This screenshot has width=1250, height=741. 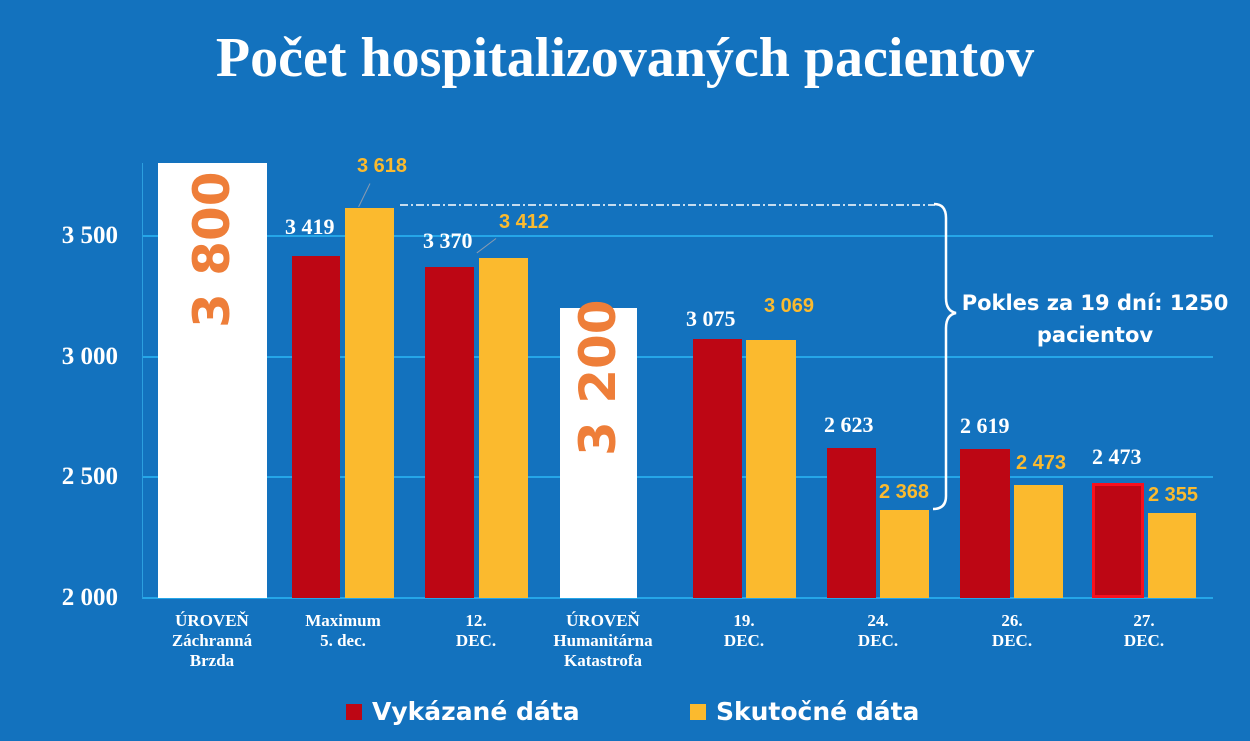 I want to click on y-tick-2500: 2 500, so click(x=89, y=476).